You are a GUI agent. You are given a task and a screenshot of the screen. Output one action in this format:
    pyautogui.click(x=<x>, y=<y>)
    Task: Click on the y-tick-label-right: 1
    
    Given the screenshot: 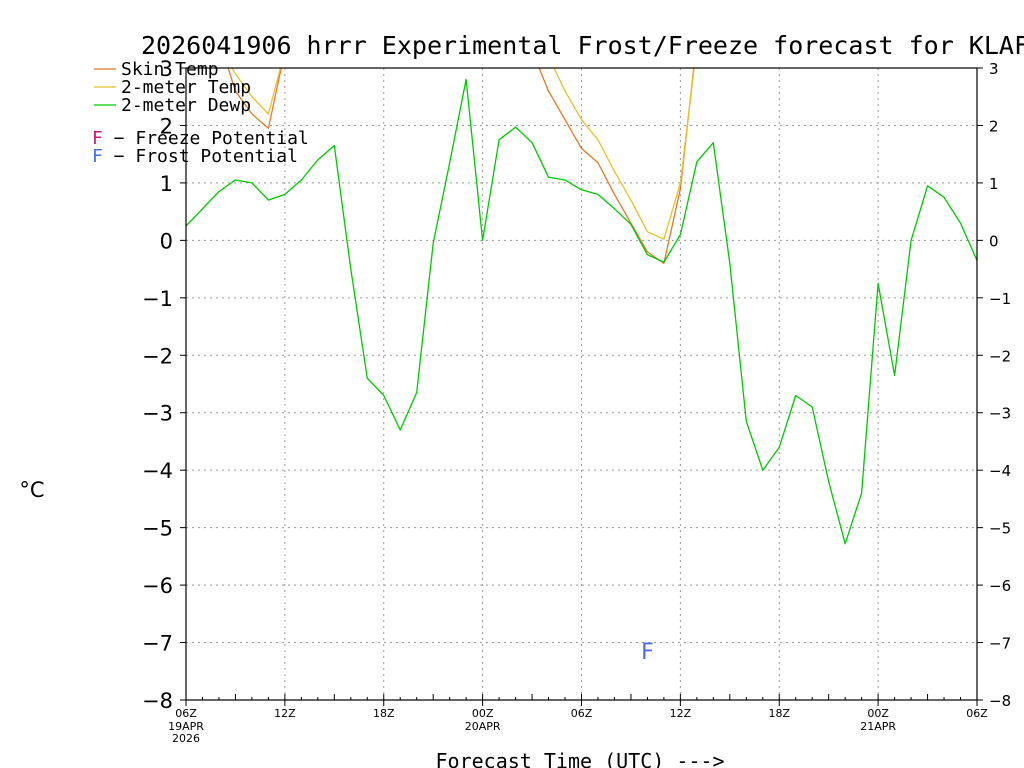 What is the action you would take?
    pyautogui.click(x=994, y=184)
    